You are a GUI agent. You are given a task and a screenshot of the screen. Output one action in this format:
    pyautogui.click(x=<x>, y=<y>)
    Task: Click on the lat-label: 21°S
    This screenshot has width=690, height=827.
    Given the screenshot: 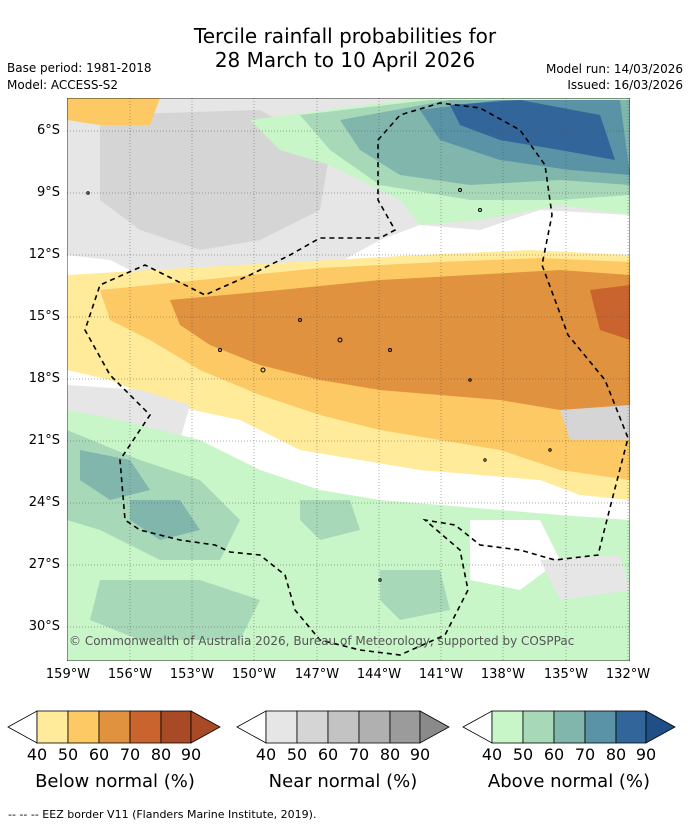 What is the action you would take?
    pyautogui.click(x=44, y=440)
    